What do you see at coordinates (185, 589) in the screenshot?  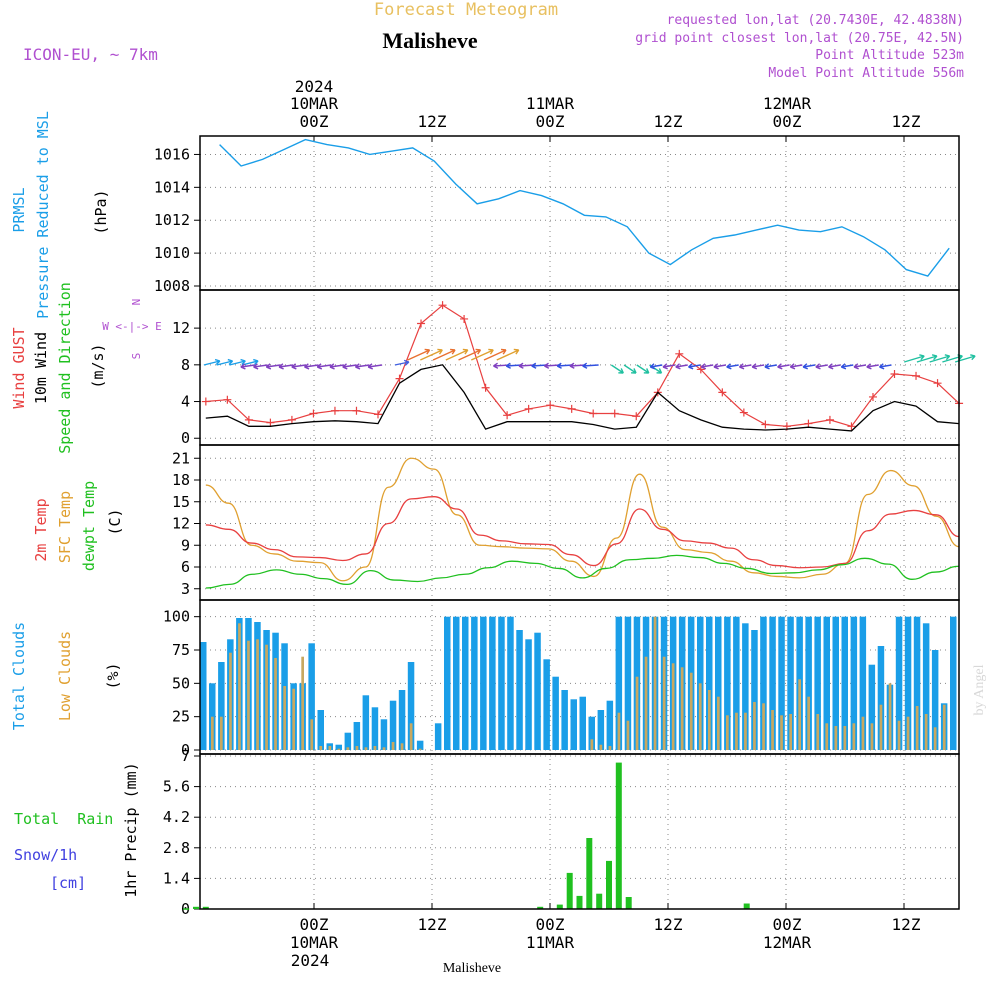 I see `y-tick-label: 3` at bounding box center [185, 589].